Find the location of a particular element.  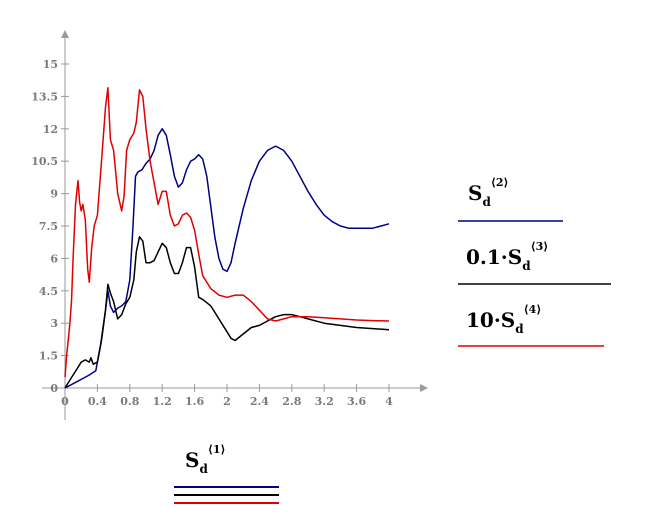

y-axis-label-text: Sd⟨1⟩ is located at coordinates (205, 459).